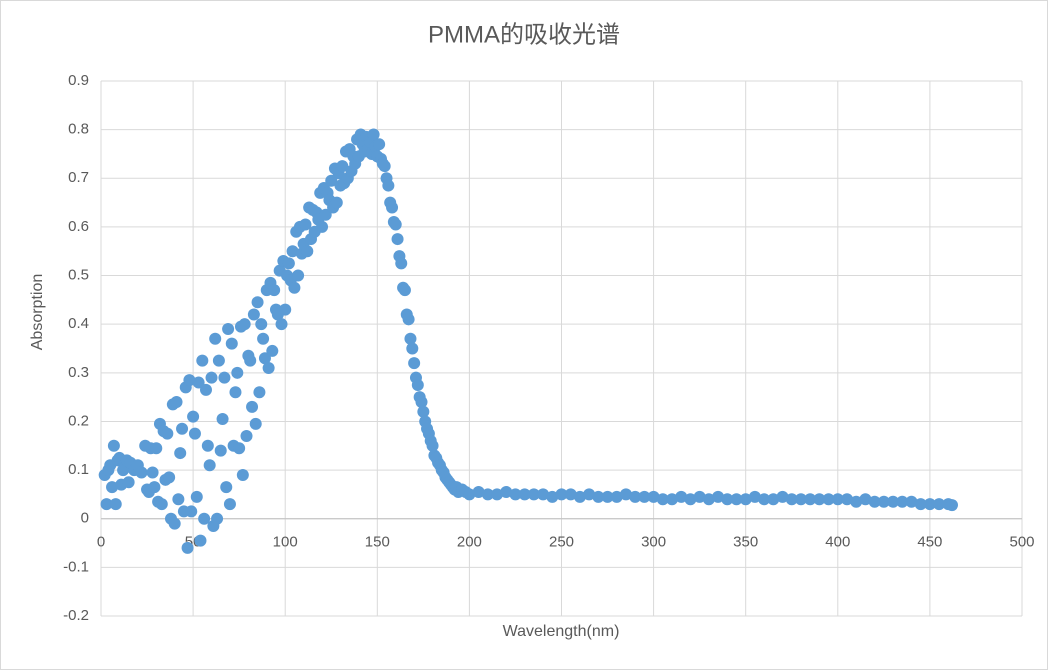  Describe the element at coordinates (78, 323) in the screenshot. I see `y-tick-label: 0.4` at that location.